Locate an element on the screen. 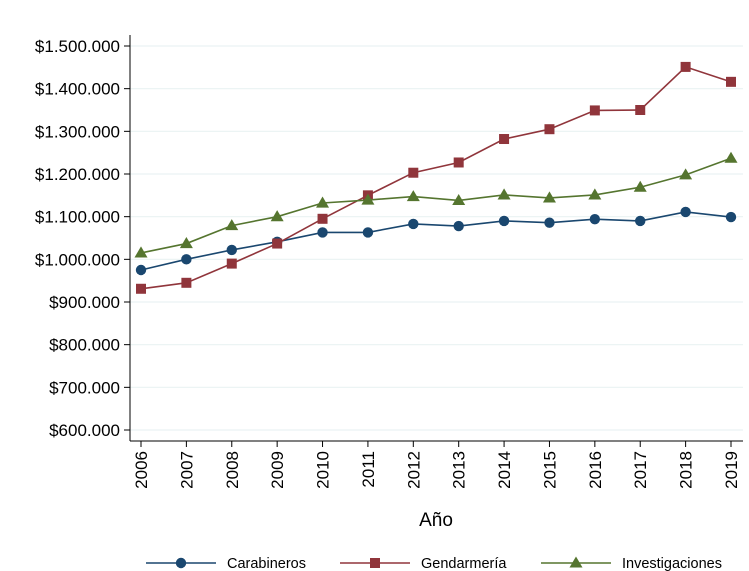 This screenshot has height=571, width=749. series-carabineros is located at coordinates (436, 241).